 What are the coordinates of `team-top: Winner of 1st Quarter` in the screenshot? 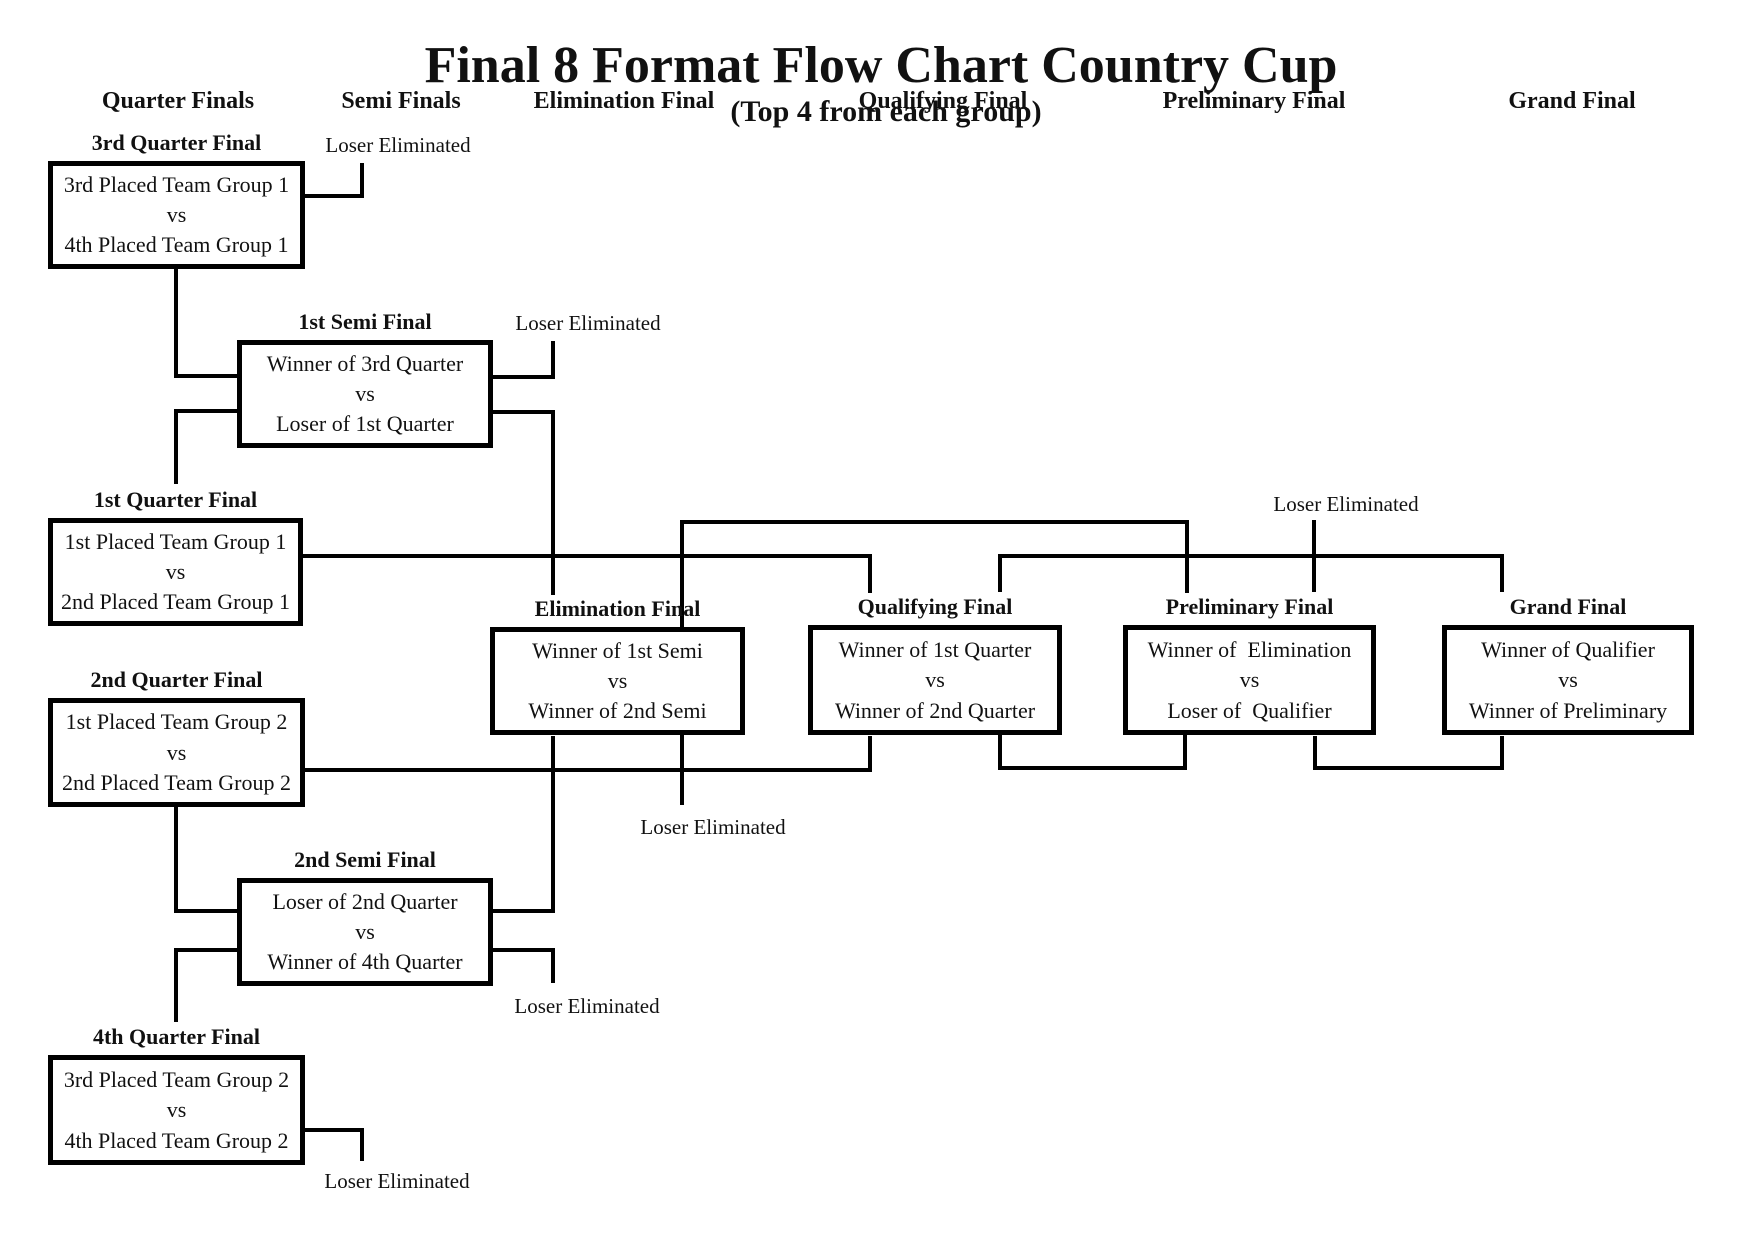 It's located at (935, 649).